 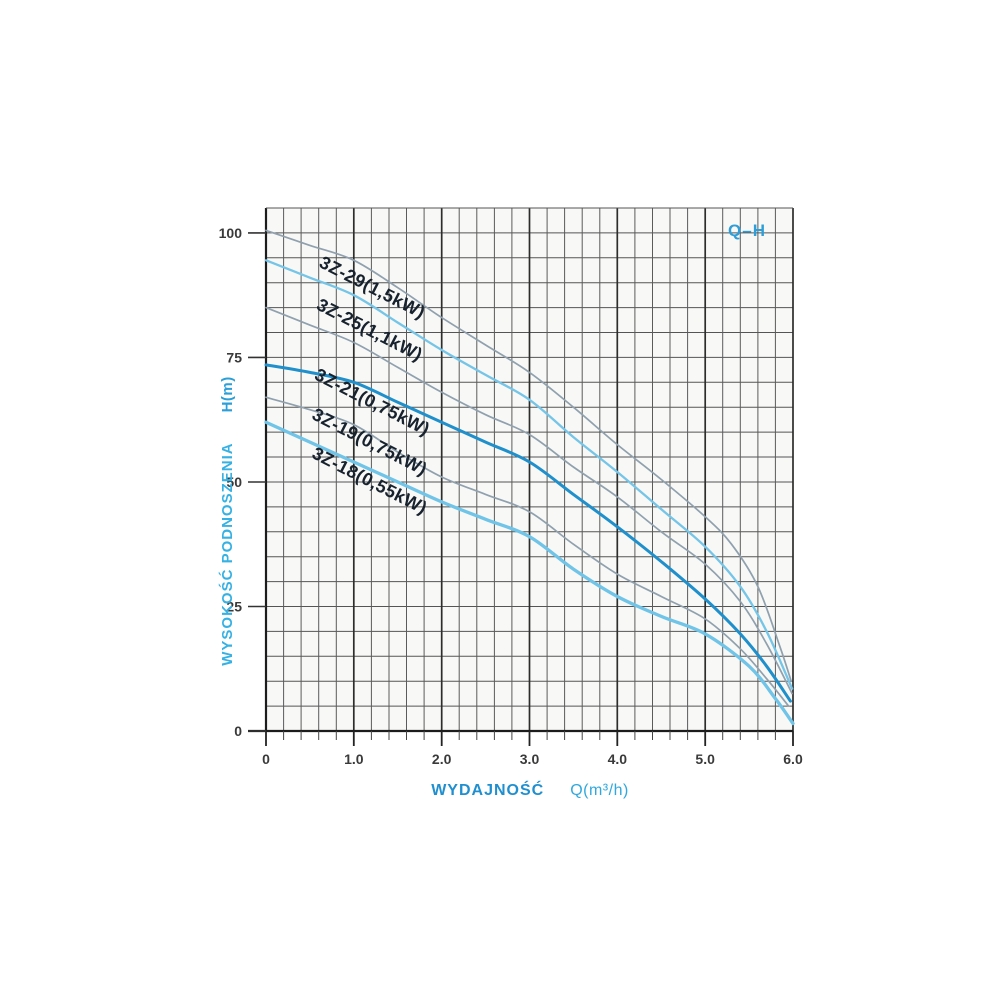 I want to click on y-tick-labels: 0 25 50 75 100, so click(x=231, y=482).